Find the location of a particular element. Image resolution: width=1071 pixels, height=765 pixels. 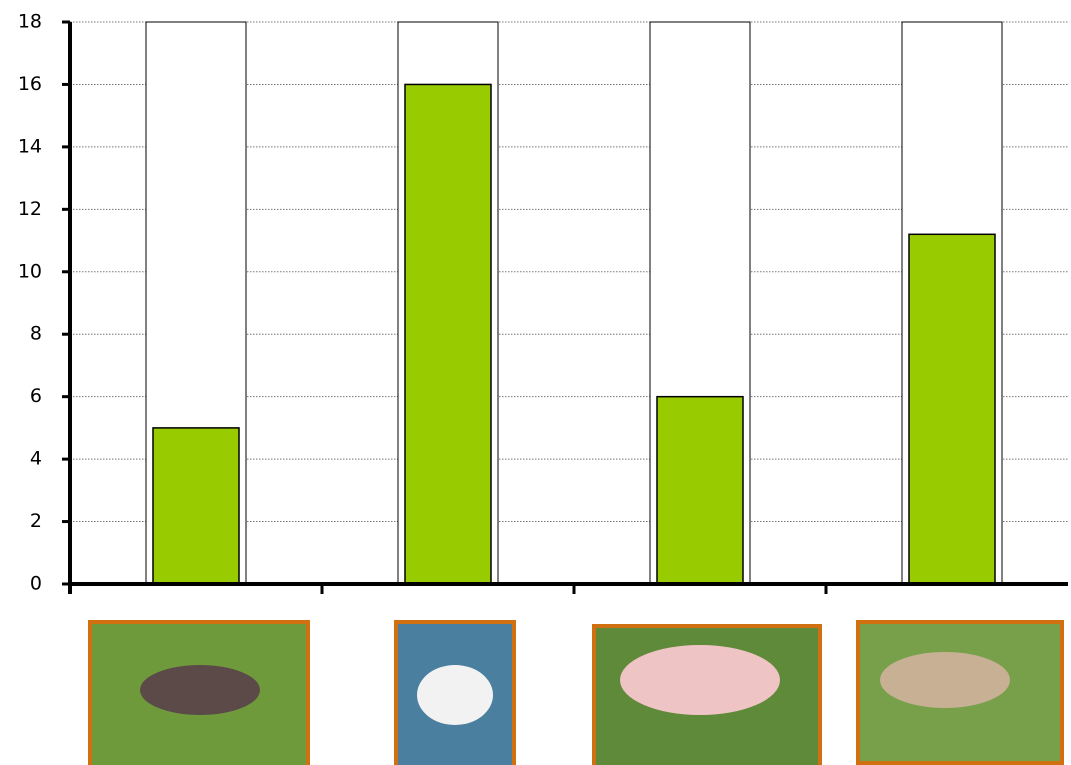

y-tick-label: 18 is located at coordinates (30, 22).